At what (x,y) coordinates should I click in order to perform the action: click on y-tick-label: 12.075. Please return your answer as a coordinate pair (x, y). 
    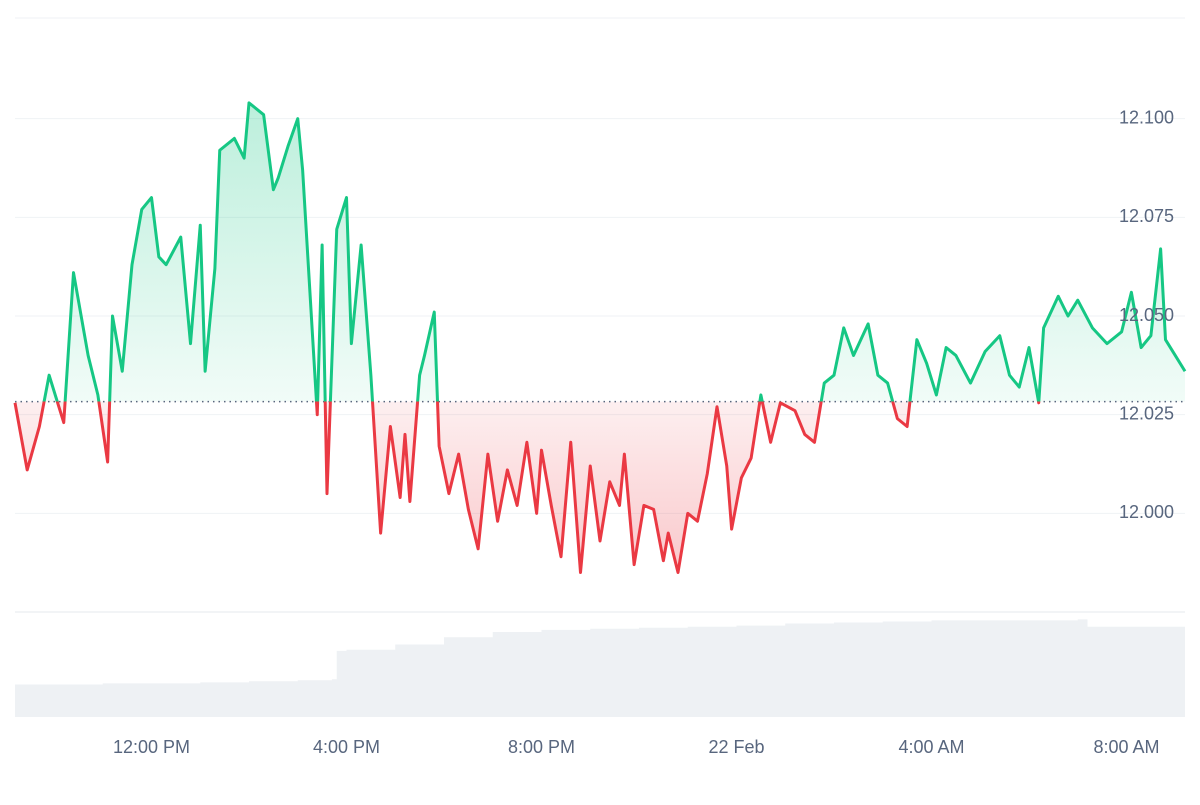
    Looking at the image, I should click on (1146, 216).